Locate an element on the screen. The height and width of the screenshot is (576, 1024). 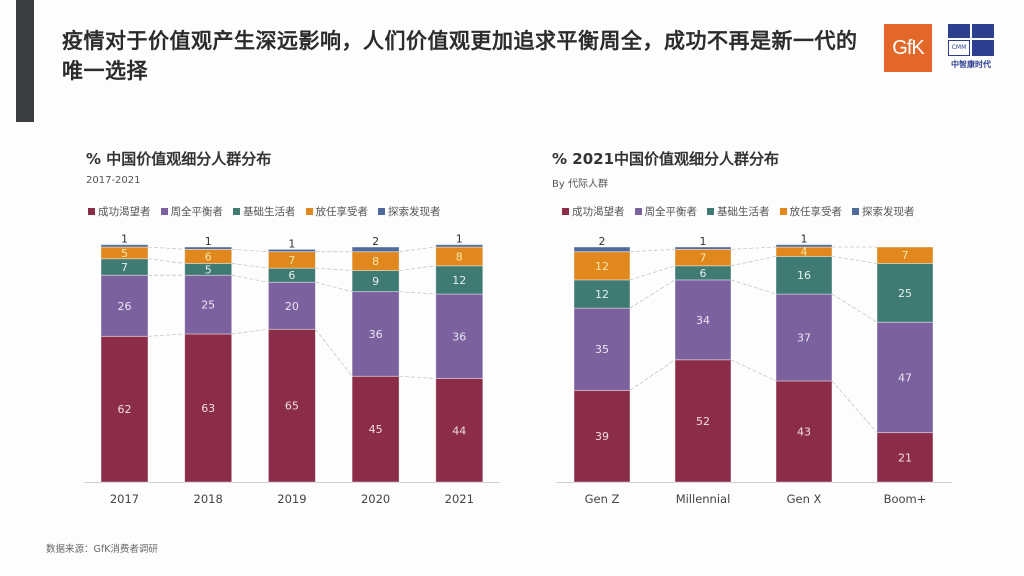
chart-1-subtitle: 2017-2021 is located at coordinates (113, 180).